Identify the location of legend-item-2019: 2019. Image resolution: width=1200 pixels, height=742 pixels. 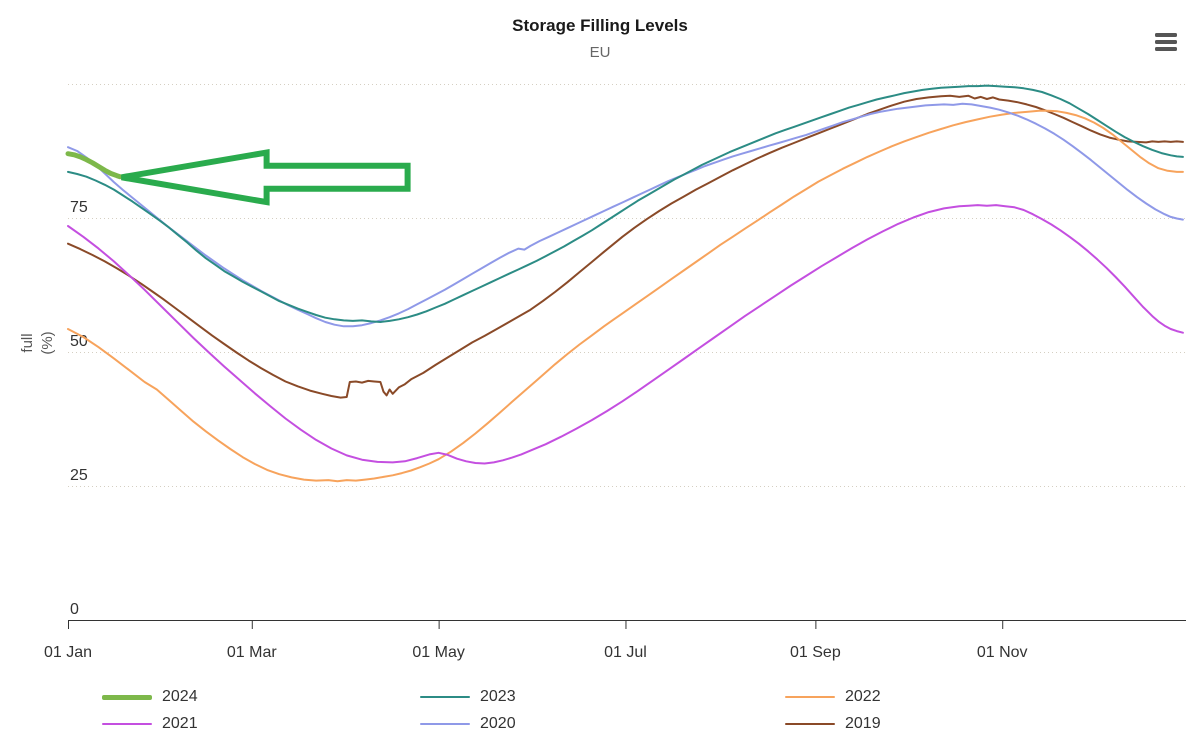
(833, 724).